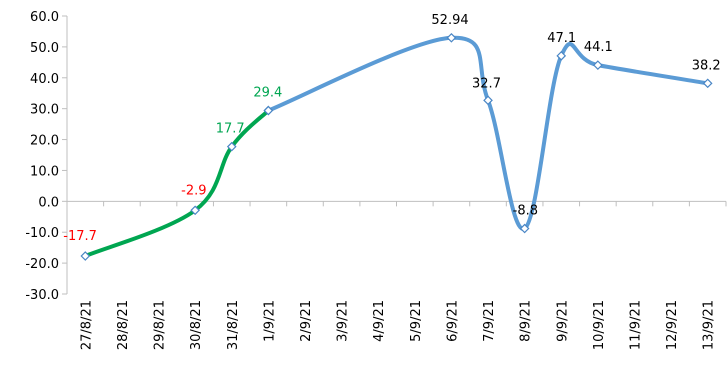  What do you see at coordinates (48, 202) in the screenshot?
I see `y-tick-label: 0.0` at bounding box center [48, 202].